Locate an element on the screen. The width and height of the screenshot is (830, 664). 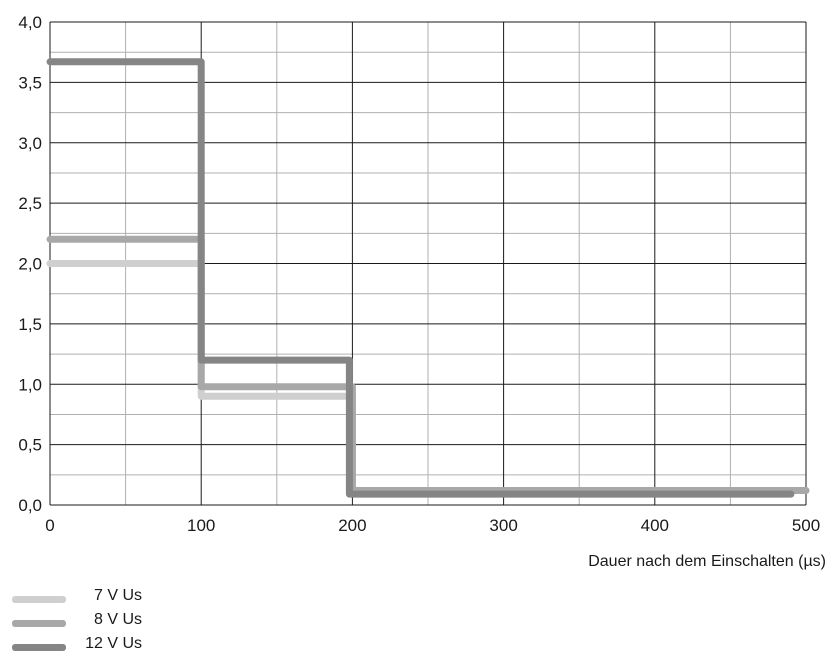
y-tick-label: 3,5 is located at coordinates (30, 82).